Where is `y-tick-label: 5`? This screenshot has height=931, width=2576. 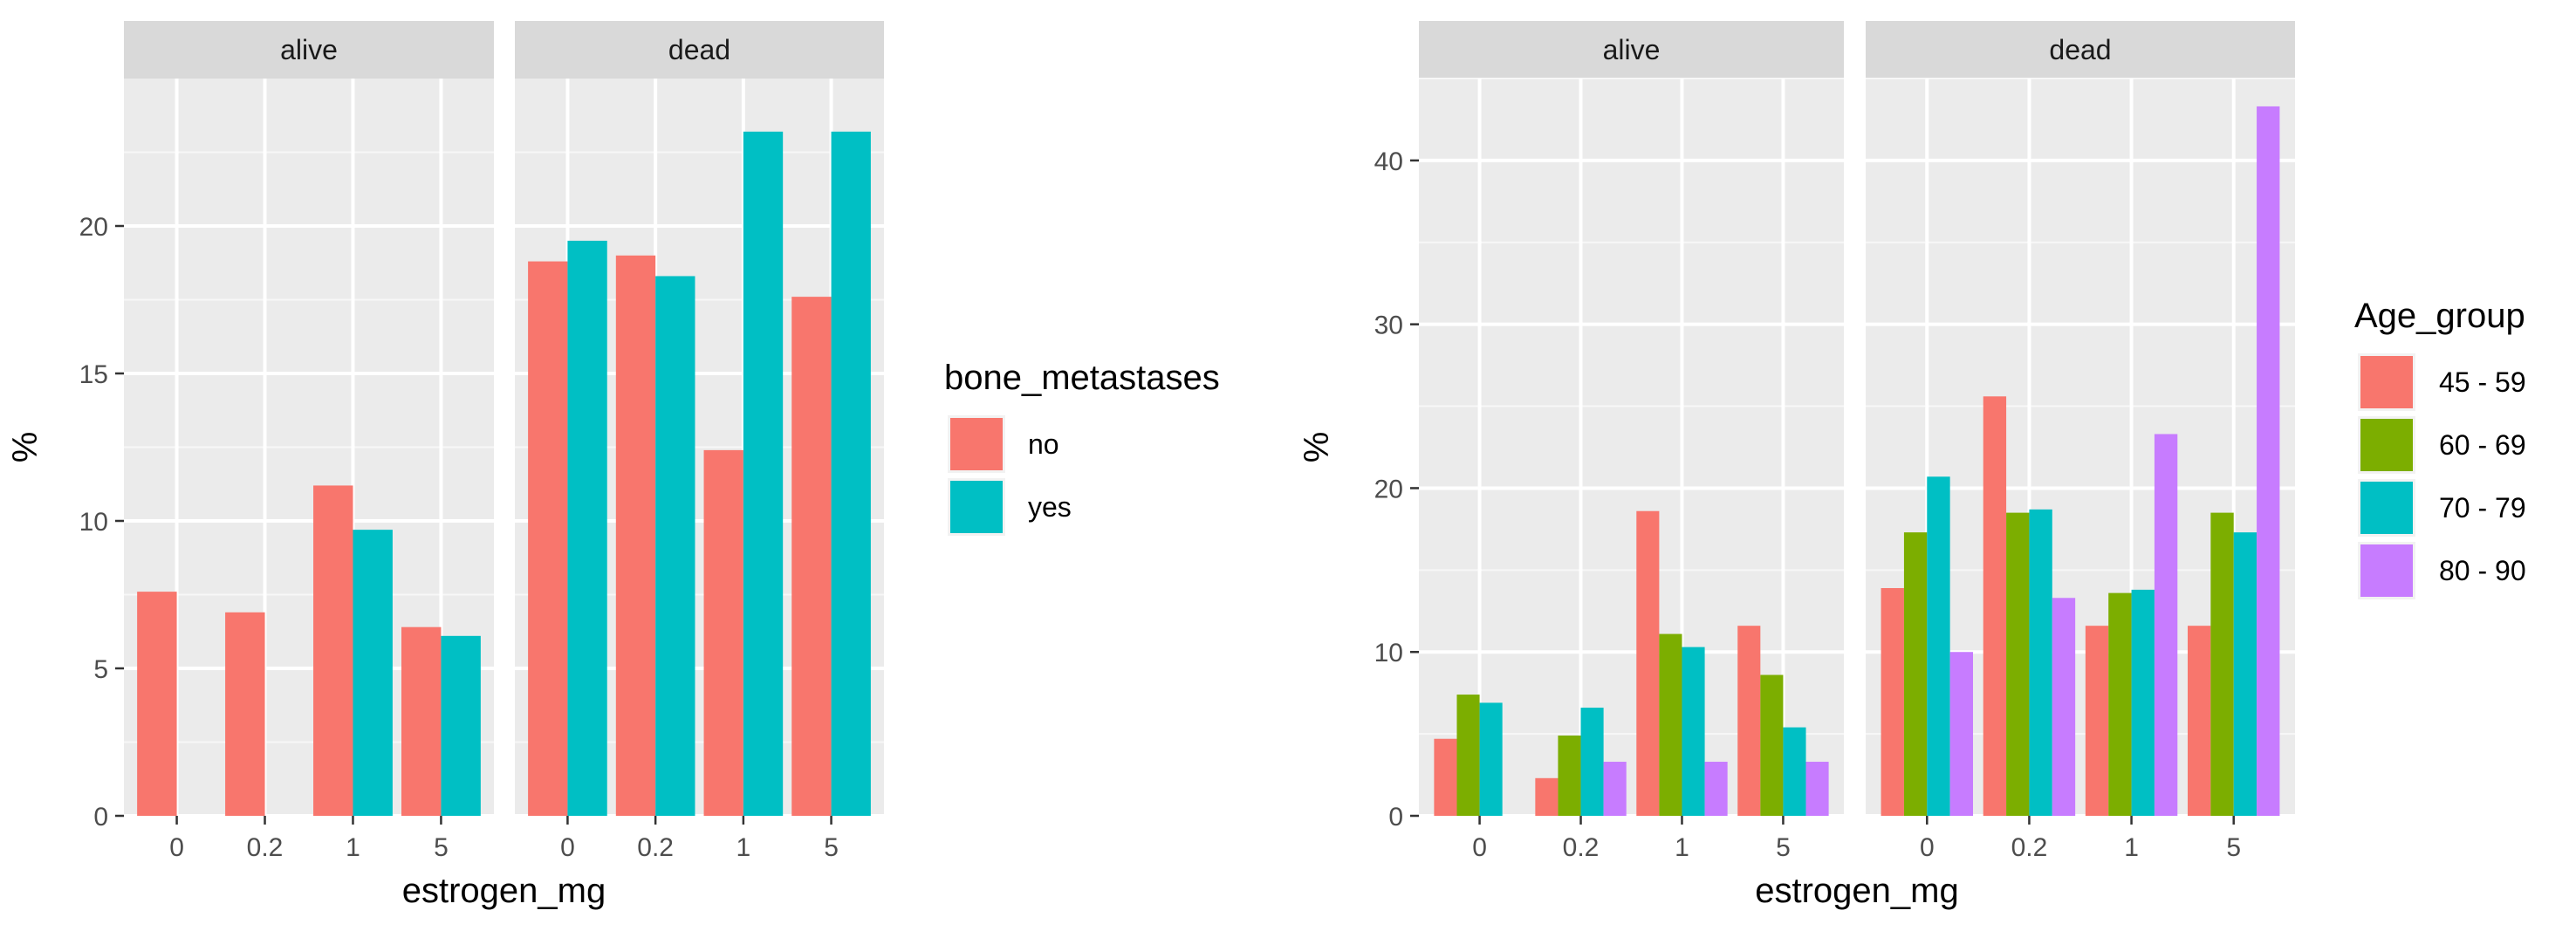 y-tick-label: 5 is located at coordinates (100, 669).